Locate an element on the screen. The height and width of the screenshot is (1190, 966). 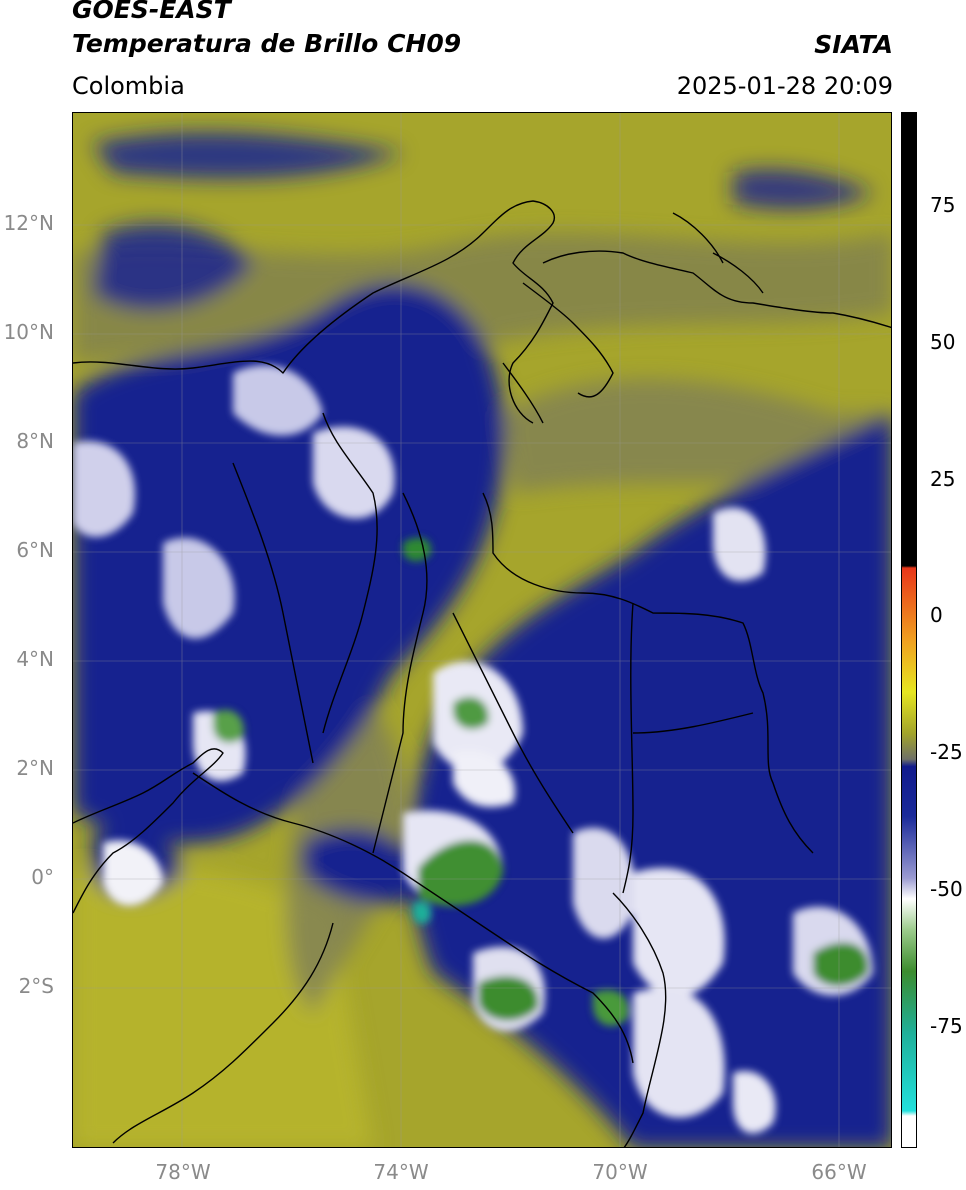
colorbar-tick: 75 is located at coordinates (943, 205).